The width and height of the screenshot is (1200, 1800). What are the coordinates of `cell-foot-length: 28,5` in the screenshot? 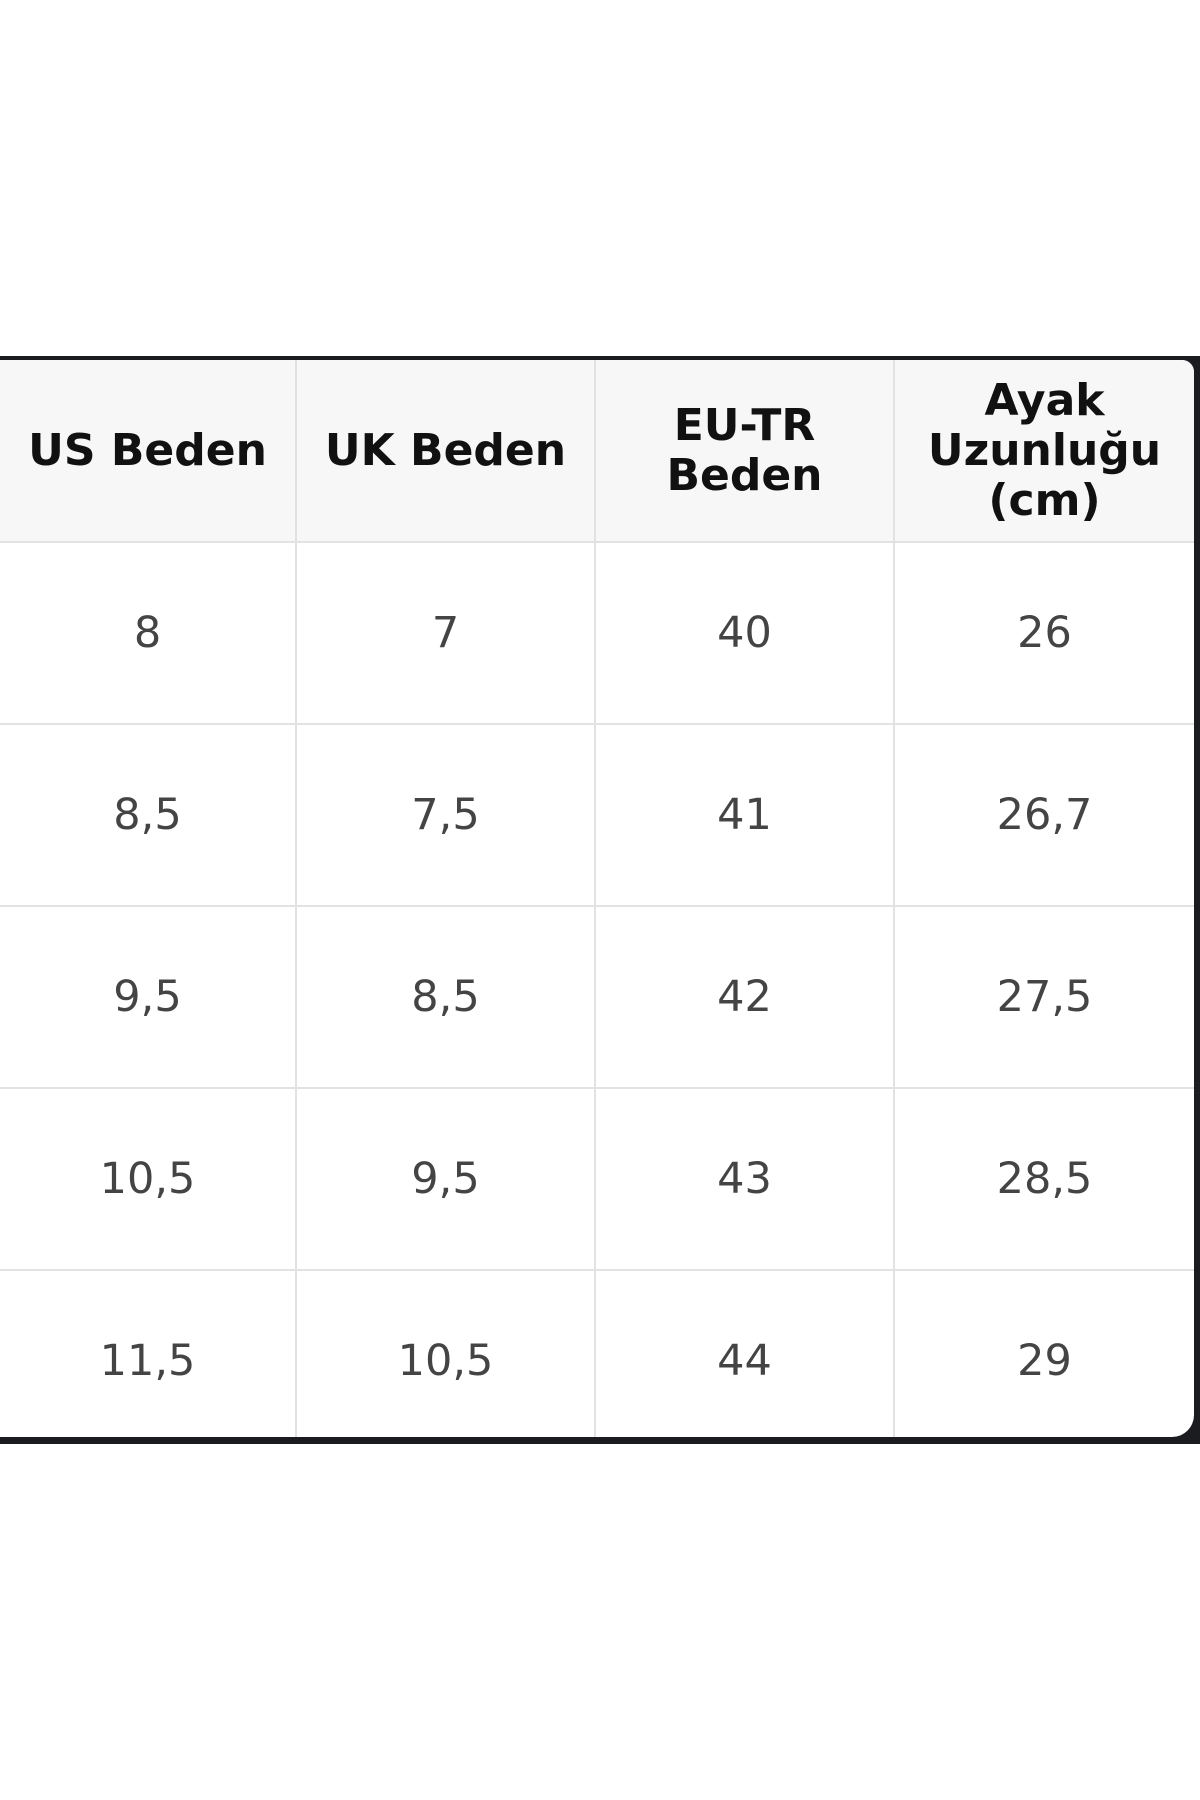 It's located at (1043, 1179).